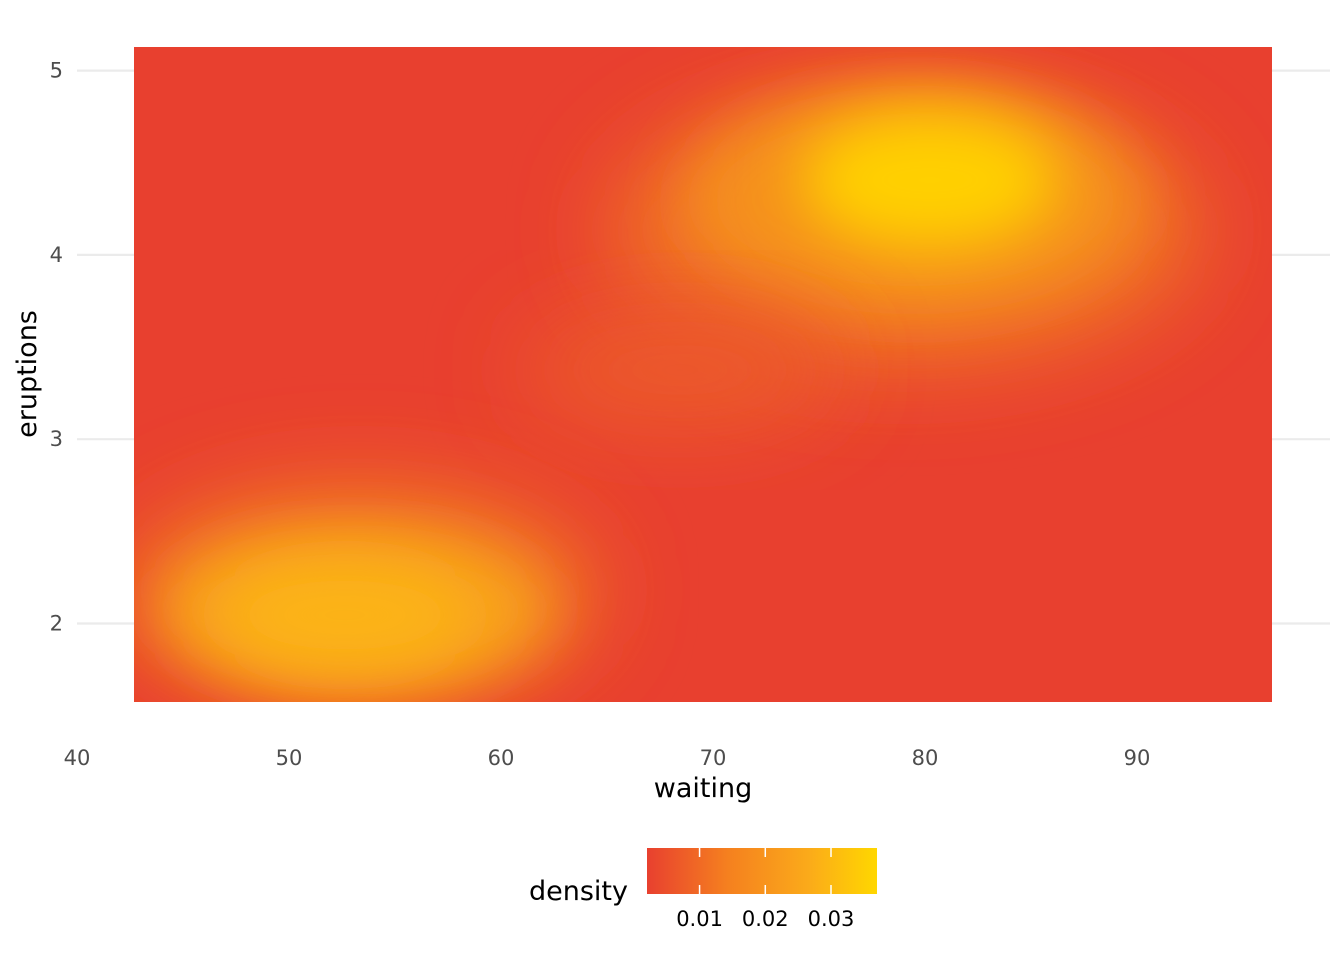  Describe the element at coordinates (713, 758) in the screenshot. I see `x-tick-label: 70` at that location.